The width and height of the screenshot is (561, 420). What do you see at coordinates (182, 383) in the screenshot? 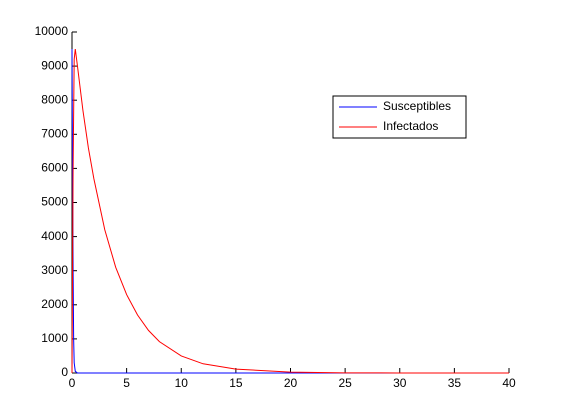
I see `x-tick-label: 10` at bounding box center [182, 383].